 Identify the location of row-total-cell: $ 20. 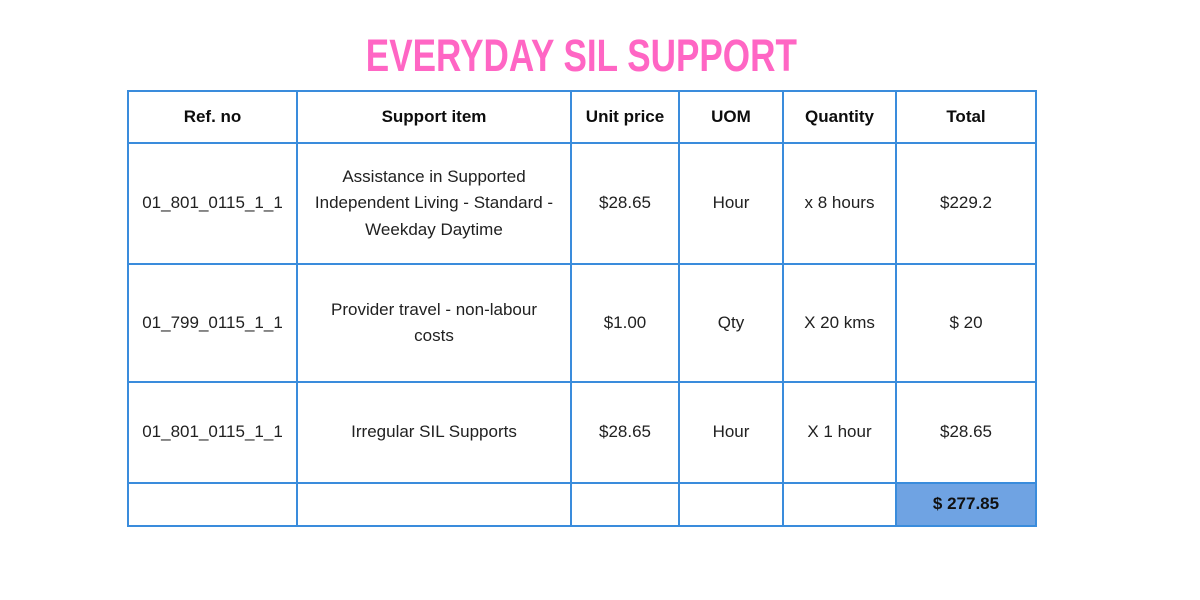
(966, 323).